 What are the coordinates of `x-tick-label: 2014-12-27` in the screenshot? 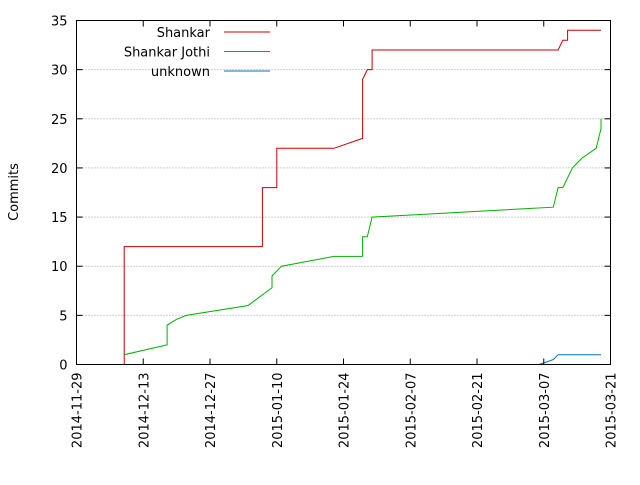 It's located at (211, 411).